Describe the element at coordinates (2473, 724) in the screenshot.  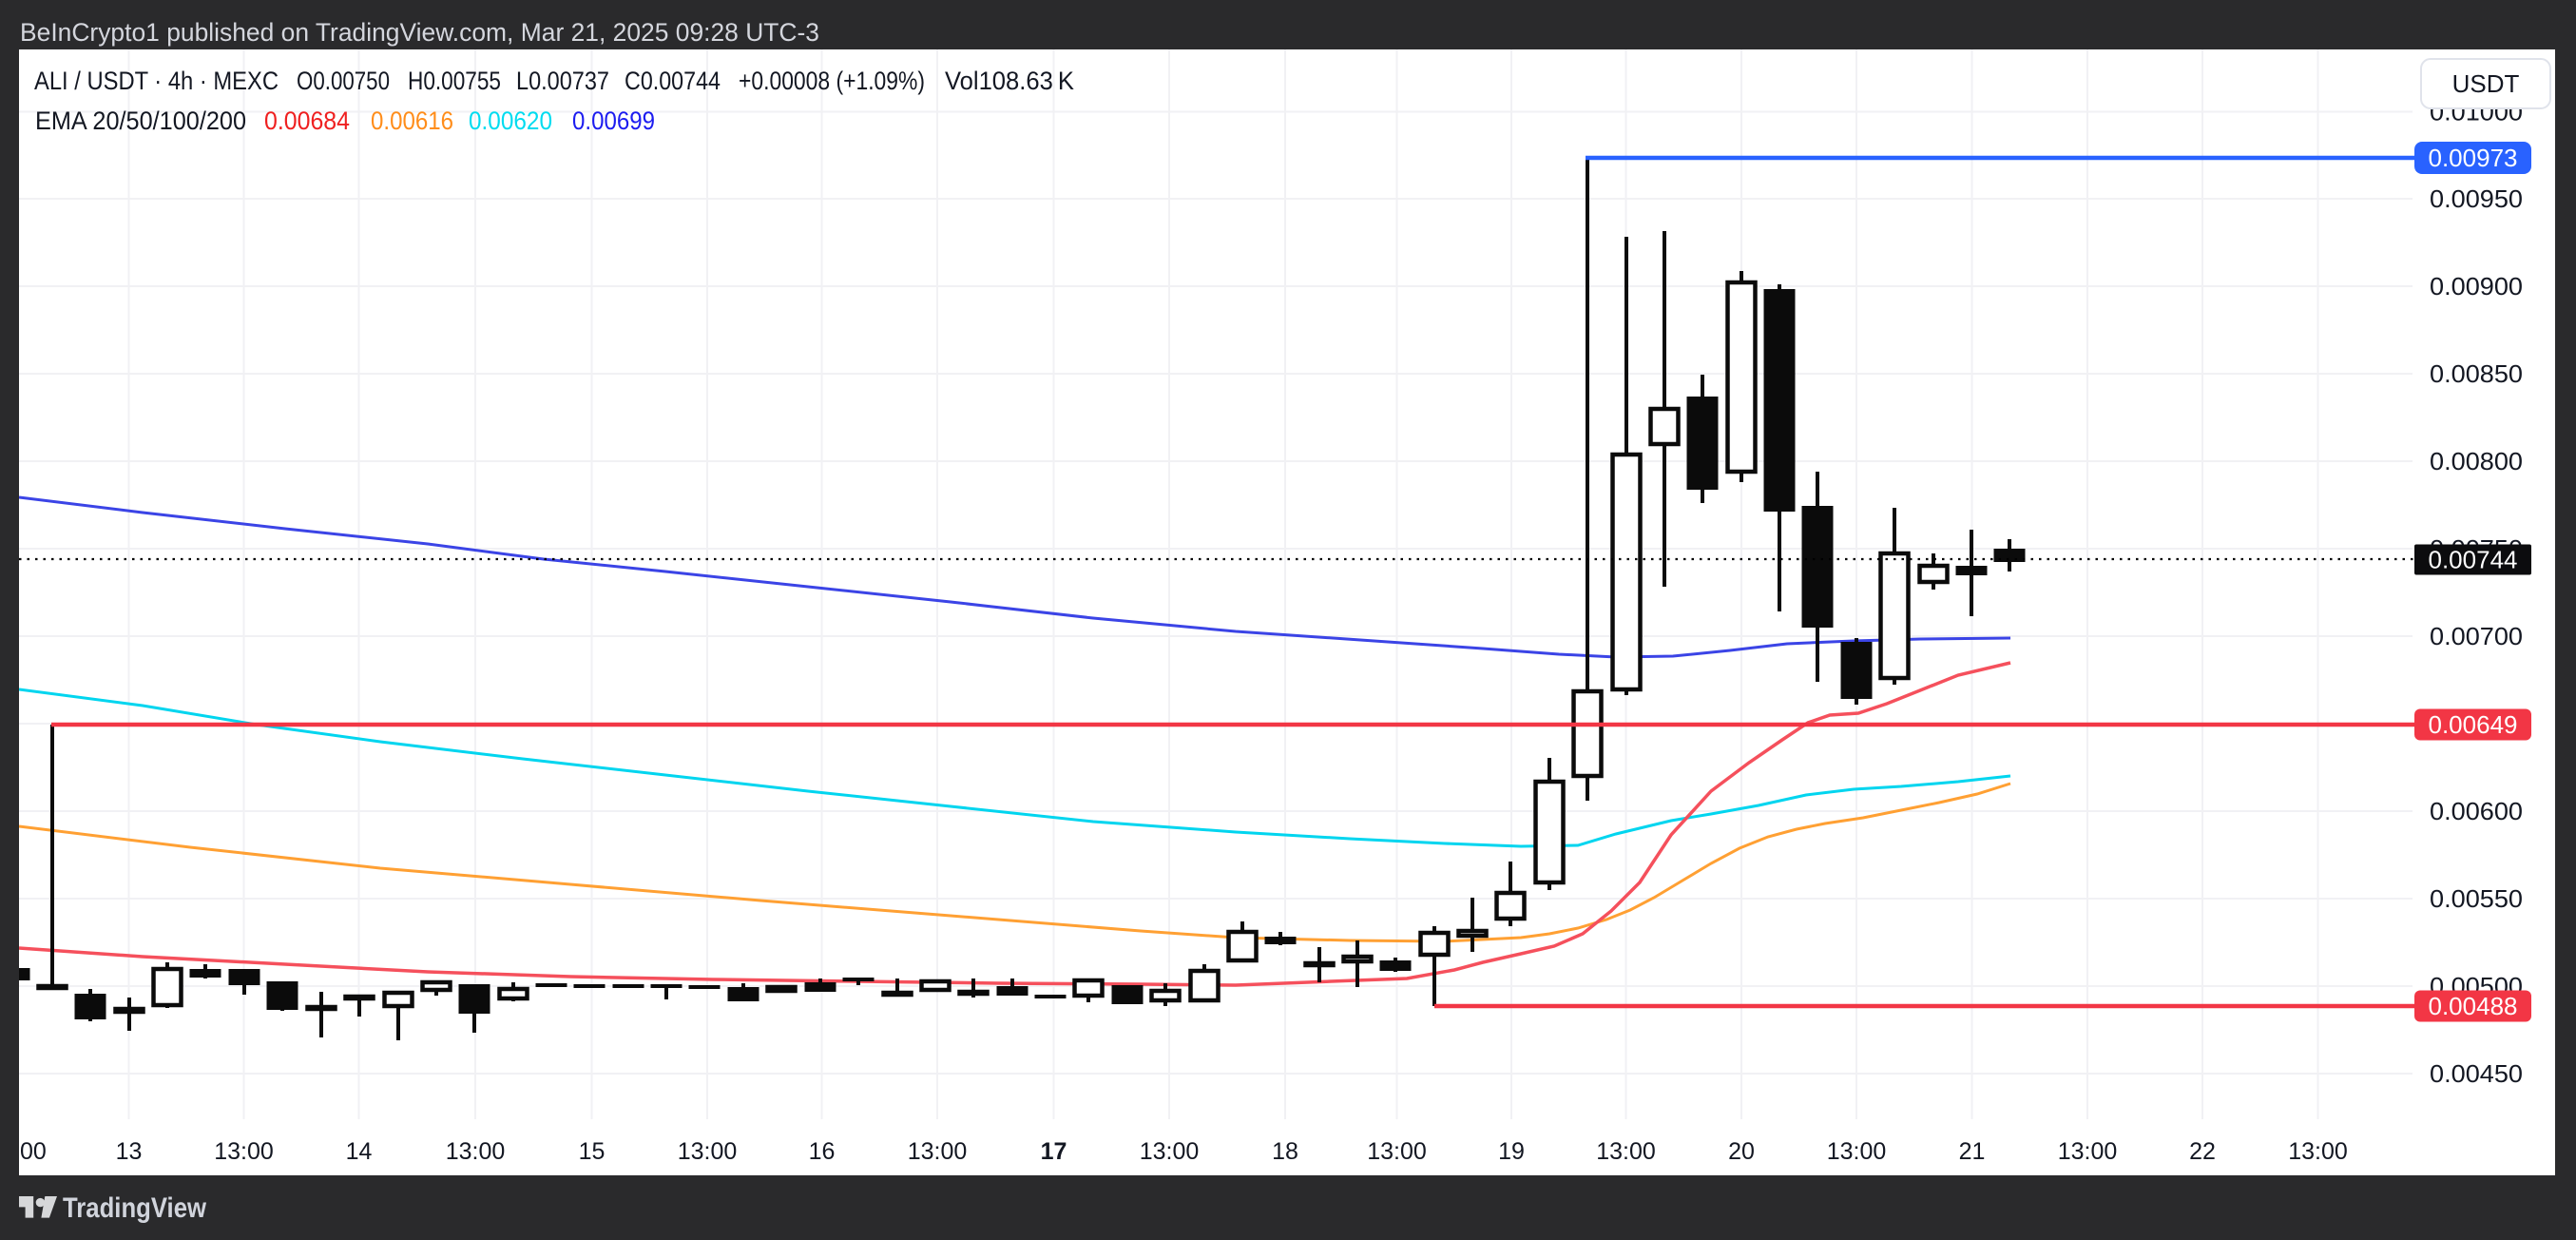
I see `svg-text: 0.00649` at that location.